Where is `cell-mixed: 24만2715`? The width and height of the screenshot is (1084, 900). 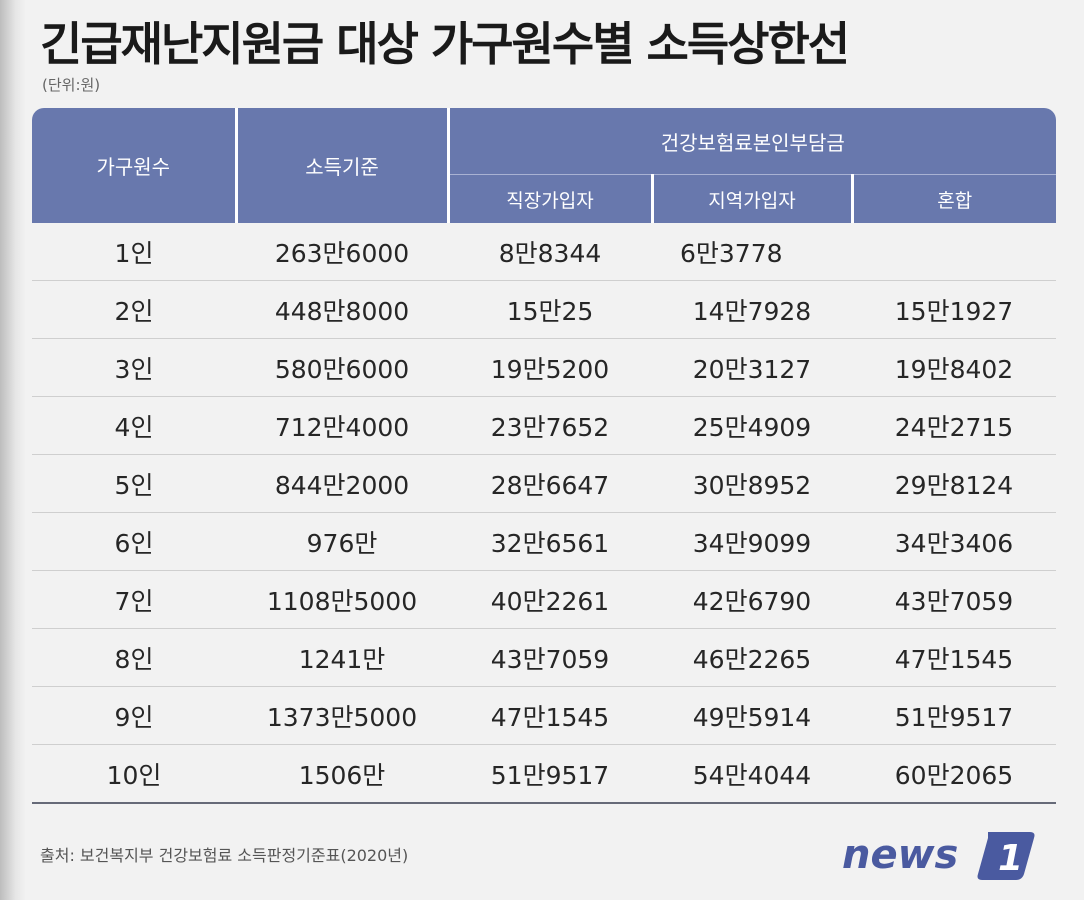 cell-mixed: 24만2715 is located at coordinates (954, 425).